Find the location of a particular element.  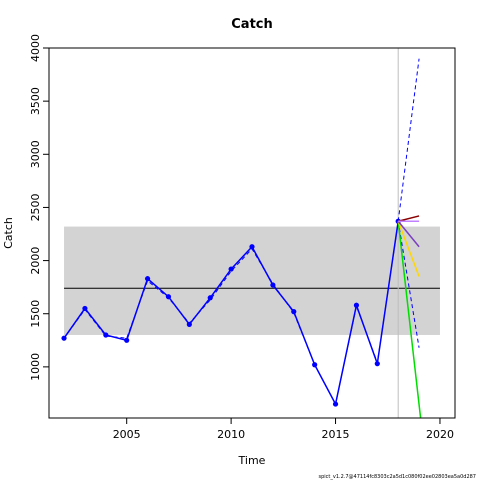

x-tick-label: 2020 is located at coordinates (440, 434).